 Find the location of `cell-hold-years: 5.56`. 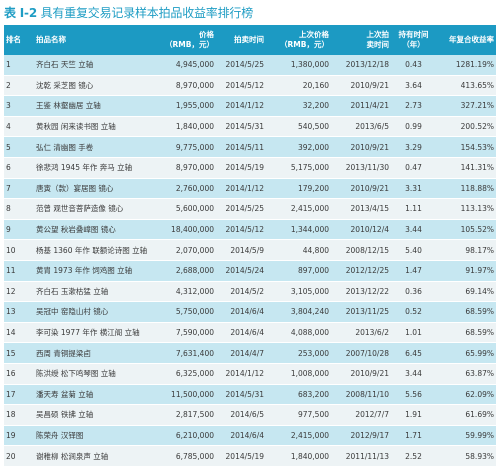

cell-hold-years: 5.56 is located at coordinates (413, 395).